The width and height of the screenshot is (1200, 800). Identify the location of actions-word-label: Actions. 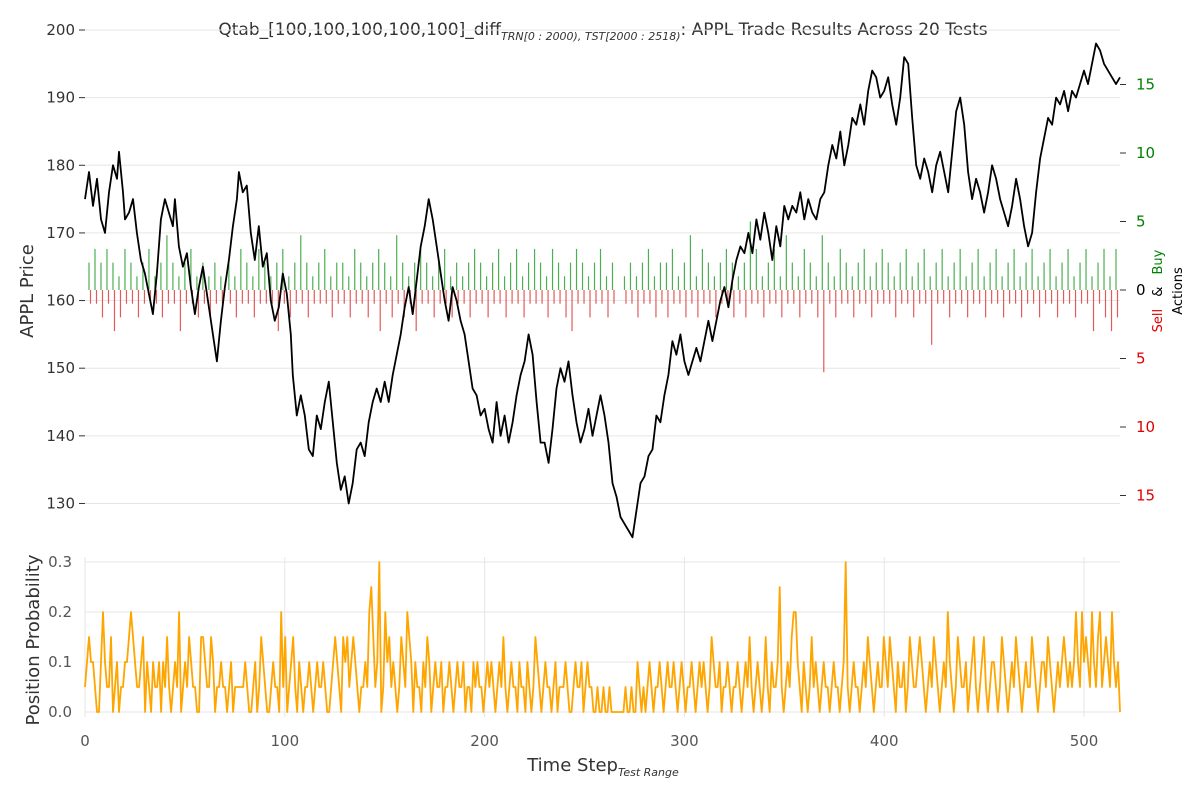
(1178, 291).